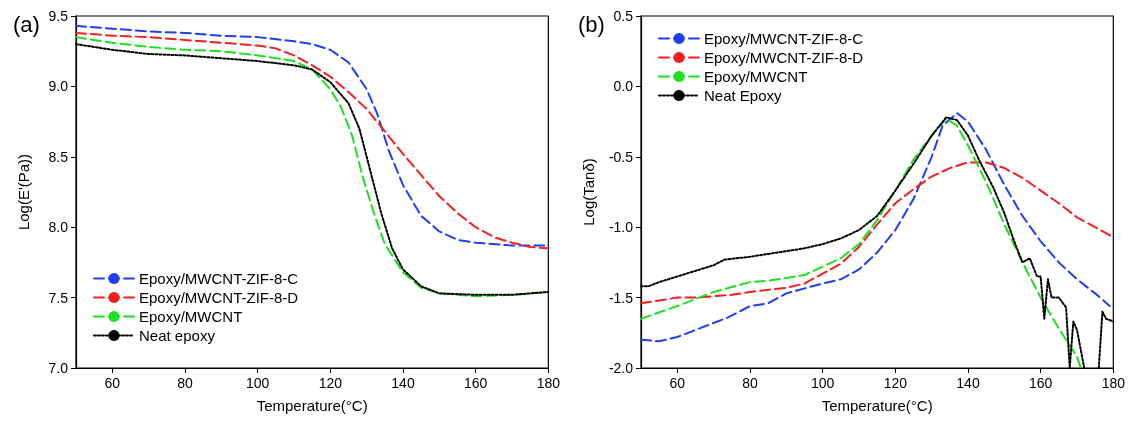 Image resolution: width=1139 pixels, height=432 pixels. I want to click on y-axis-title: Log(Tanδ), so click(588, 192).